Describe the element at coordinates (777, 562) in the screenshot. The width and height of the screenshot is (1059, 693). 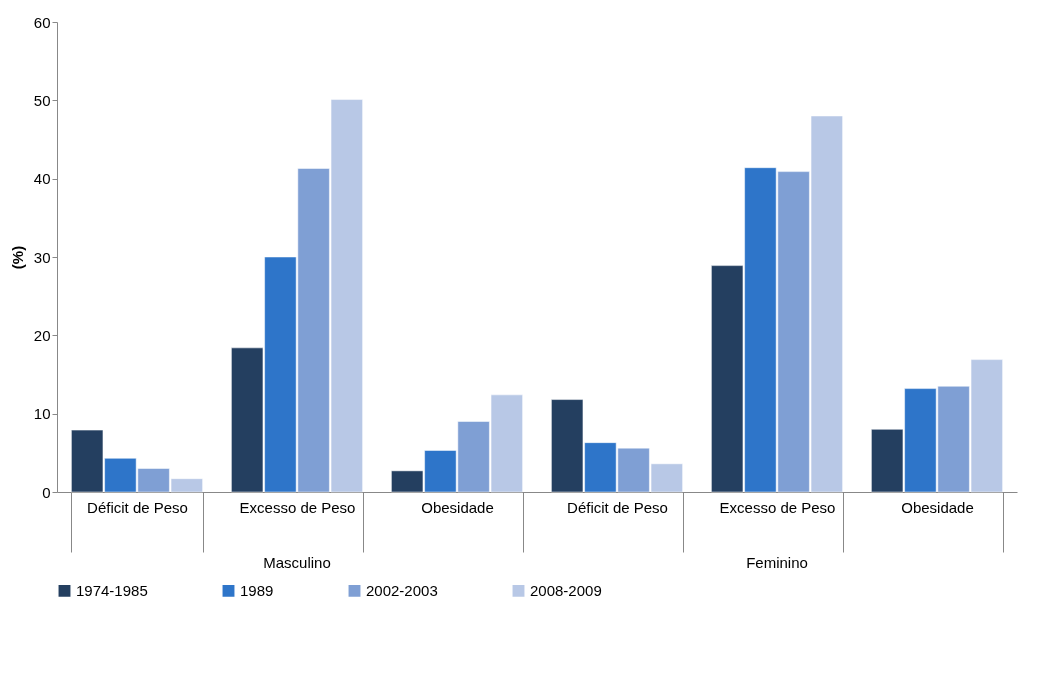
I see `text: Feminino` at that location.